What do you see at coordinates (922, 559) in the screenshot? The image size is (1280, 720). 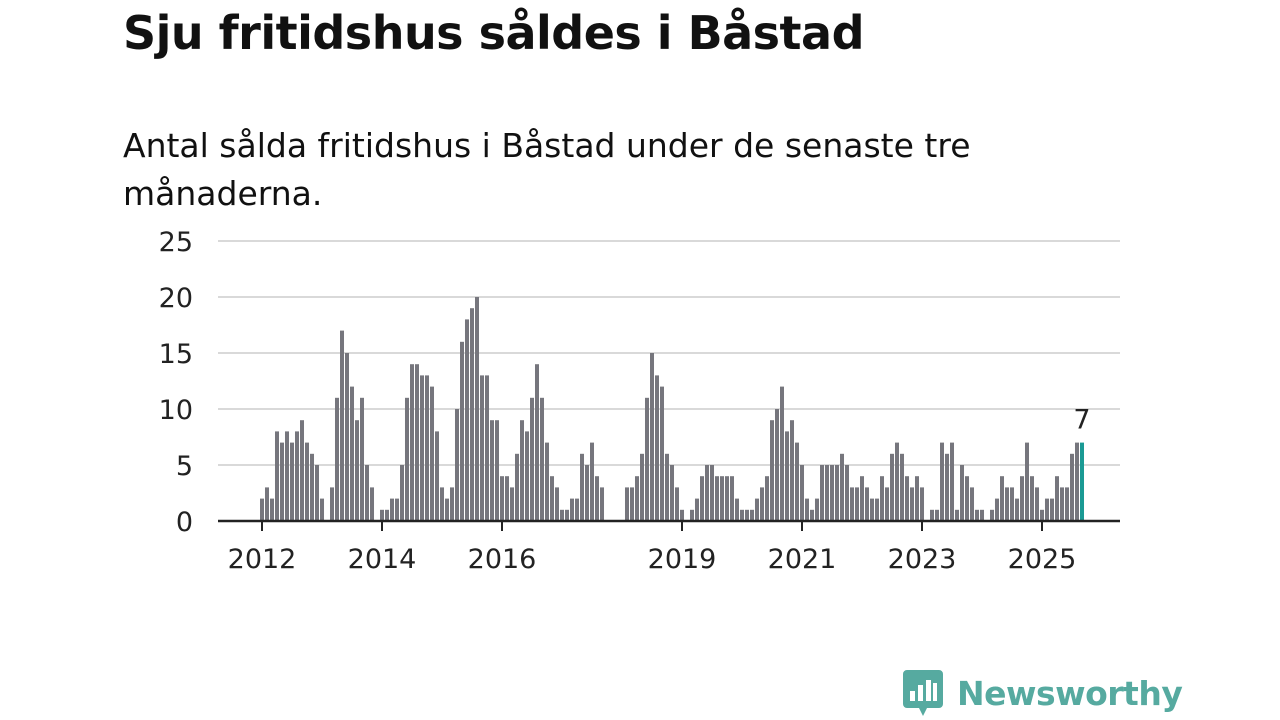 I see `x-tick-label: 2023` at bounding box center [922, 559].